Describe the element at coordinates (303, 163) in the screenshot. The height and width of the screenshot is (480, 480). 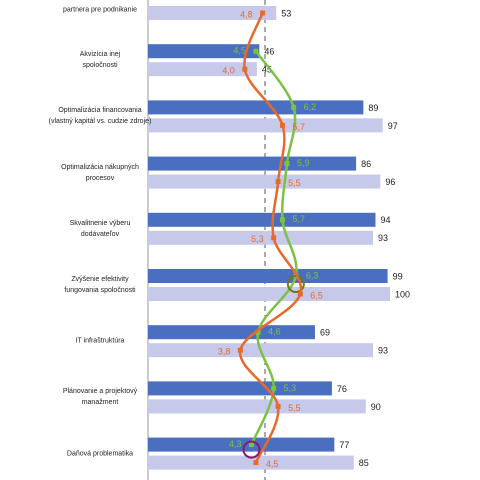
I see `line-value-label: 5,9` at that location.